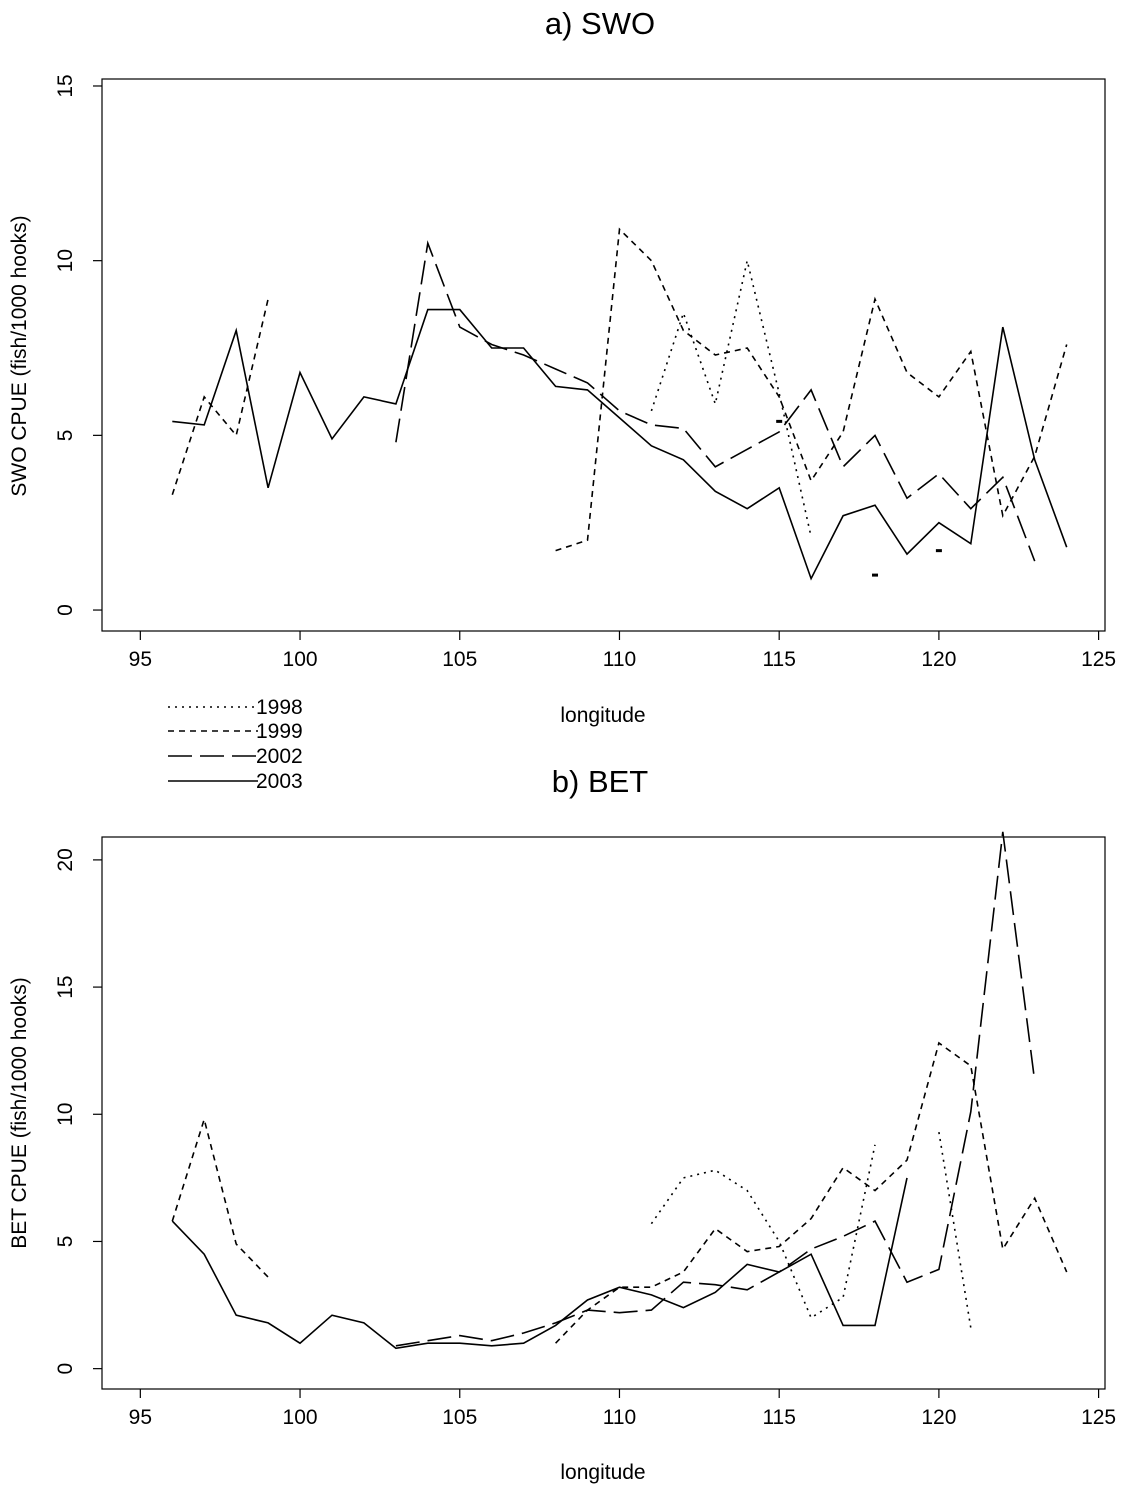  Describe the element at coordinates (235, 744) in the screenshot. I see `legend: 1998 1999 2002 2003` at that location.